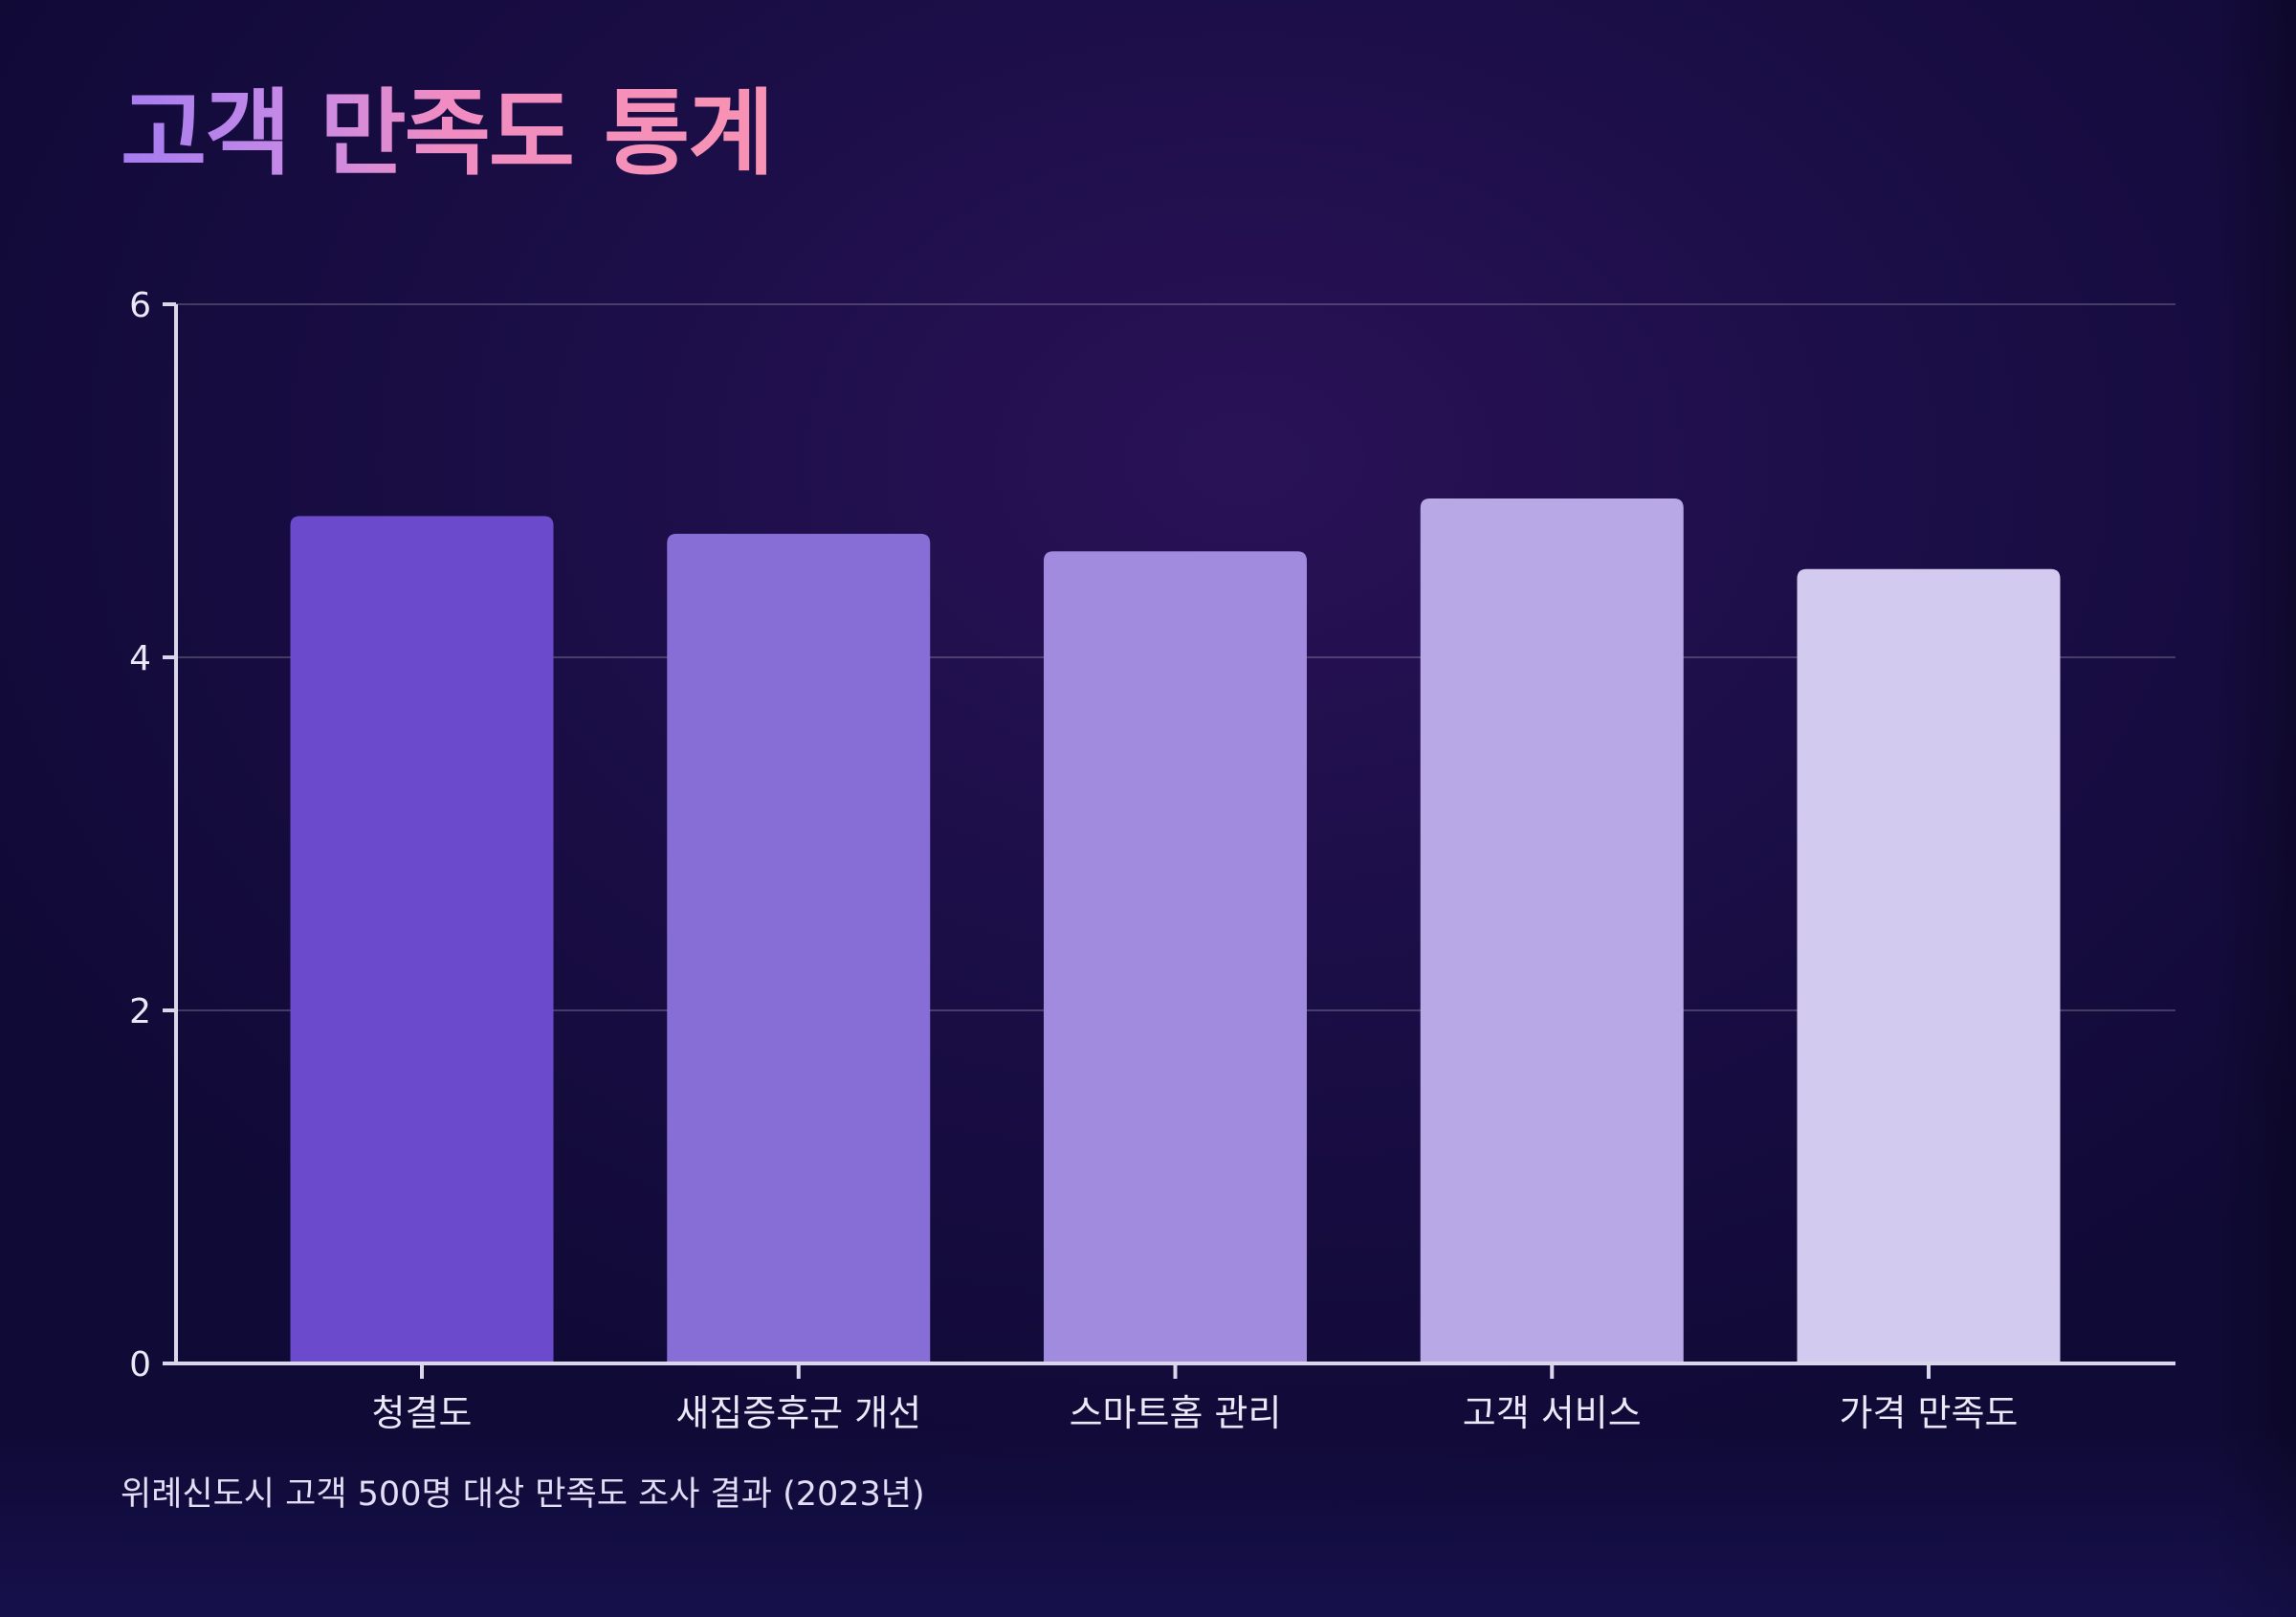  I want to click on x-tick-label: 고객 서비스, so click(1553, 1413).